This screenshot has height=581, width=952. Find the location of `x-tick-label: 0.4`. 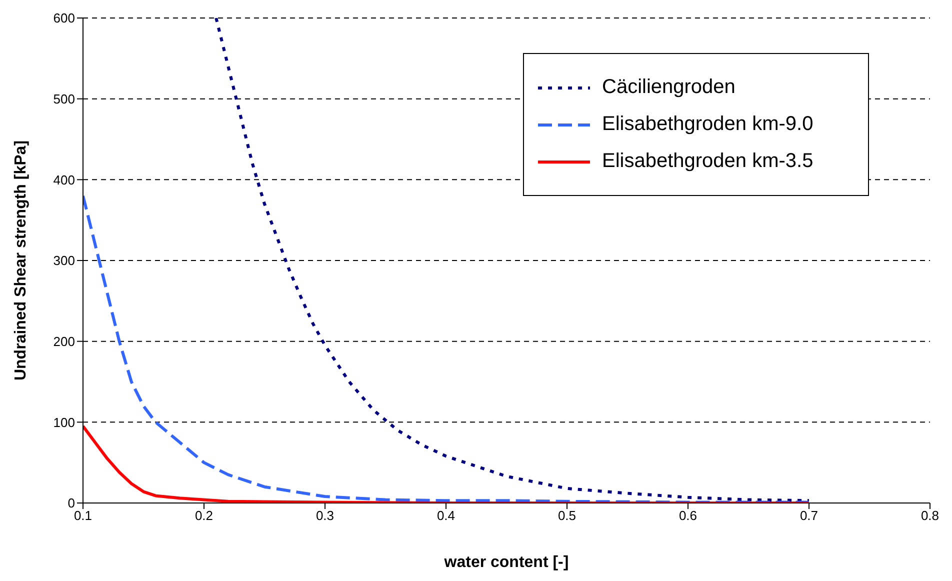

x-tick-label: 0.4 is located at coordinates (446, 516).